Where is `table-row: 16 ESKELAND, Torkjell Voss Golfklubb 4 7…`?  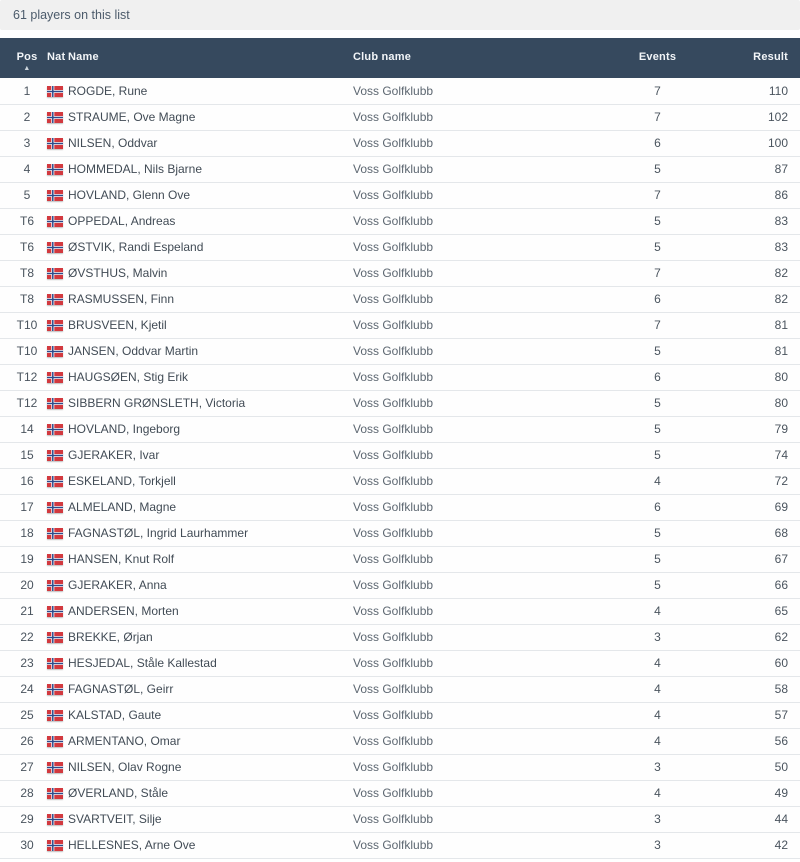
table-row: 16 ESKELAND, Torkjell Voss Golfklubb 4 7… is located at coordinates (400, 481).